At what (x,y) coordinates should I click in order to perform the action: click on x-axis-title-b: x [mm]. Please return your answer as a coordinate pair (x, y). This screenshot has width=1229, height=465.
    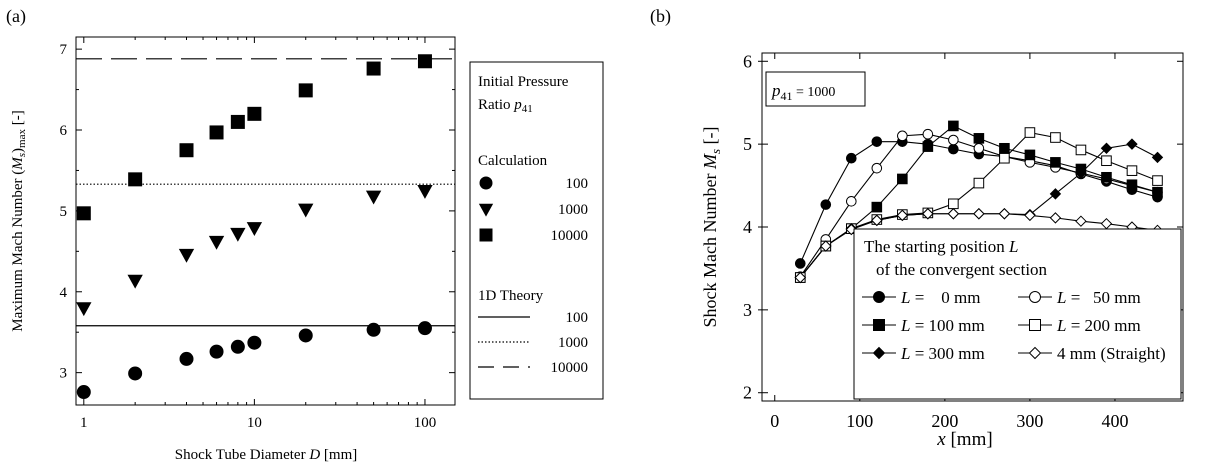
    Looking at the image, I should click on (964, 439).